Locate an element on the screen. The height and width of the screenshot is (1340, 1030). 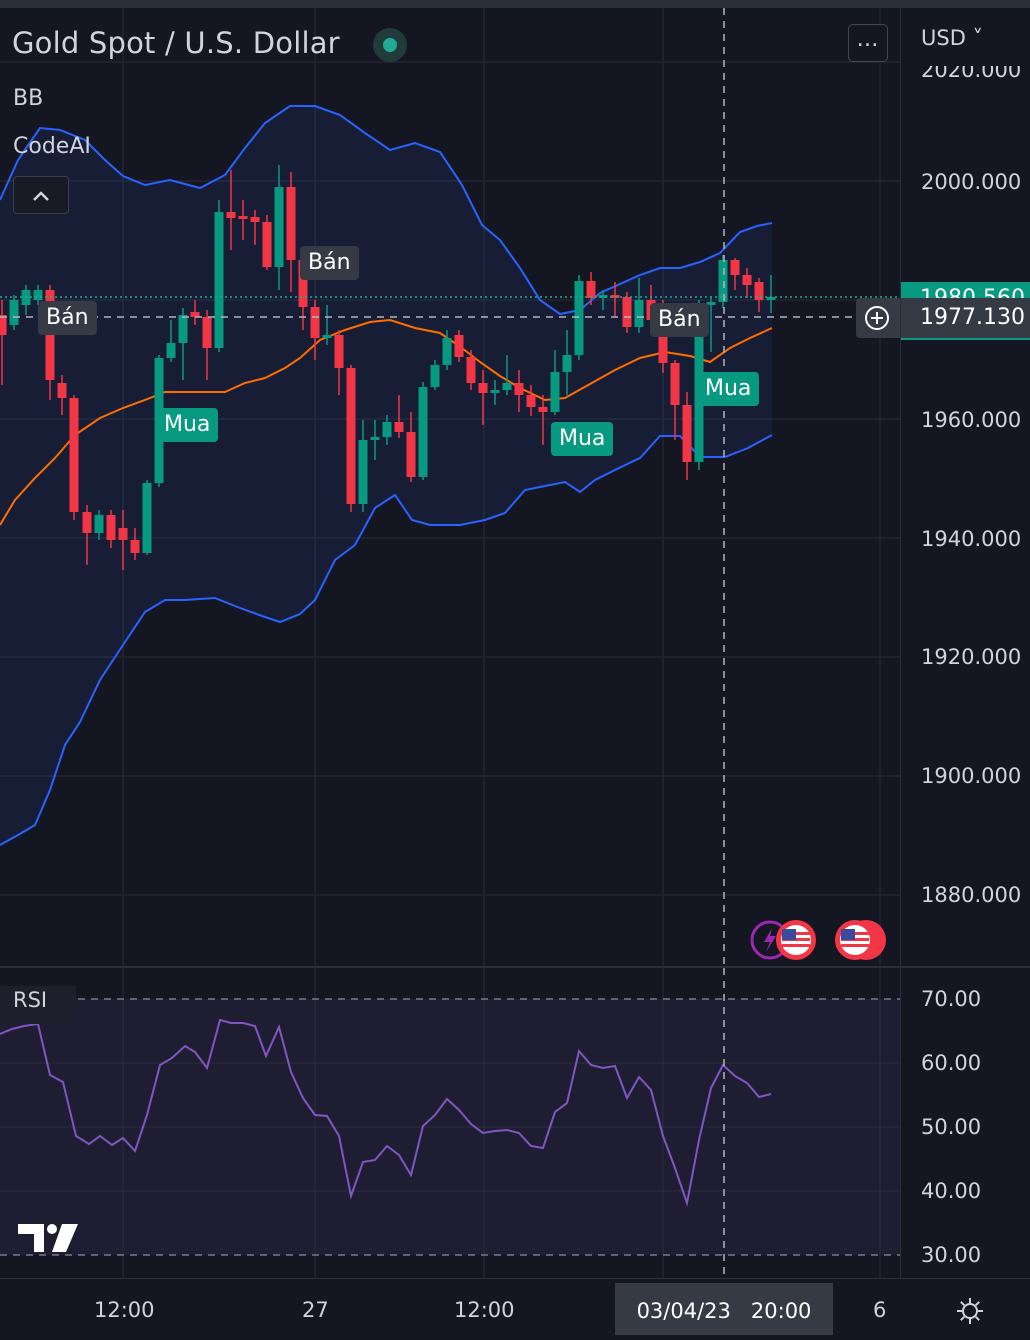
rsi-axis-label: 50.00 is located at coordinates (951, 1127).